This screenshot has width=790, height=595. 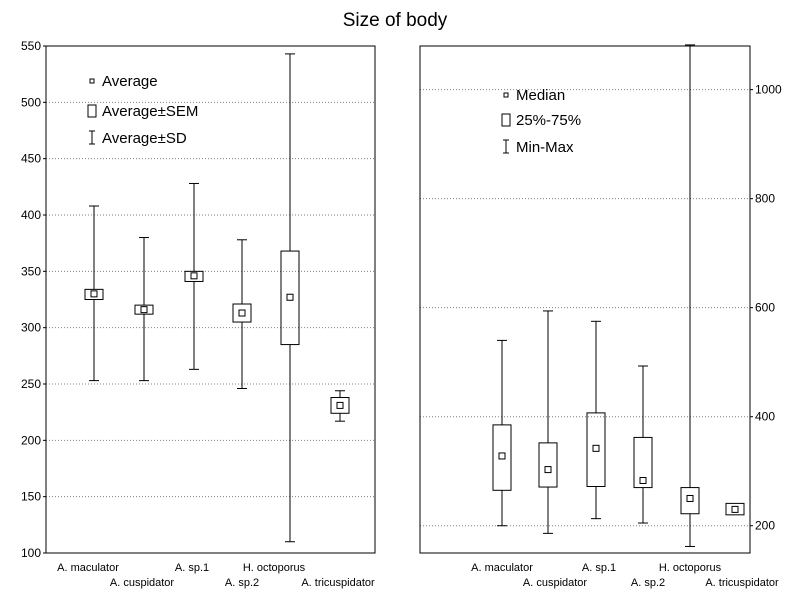 What do you see at coordinates (31, 328) in the screenshot?
I see `y-tick-label-300: 300` at bounding box center [31, 328].